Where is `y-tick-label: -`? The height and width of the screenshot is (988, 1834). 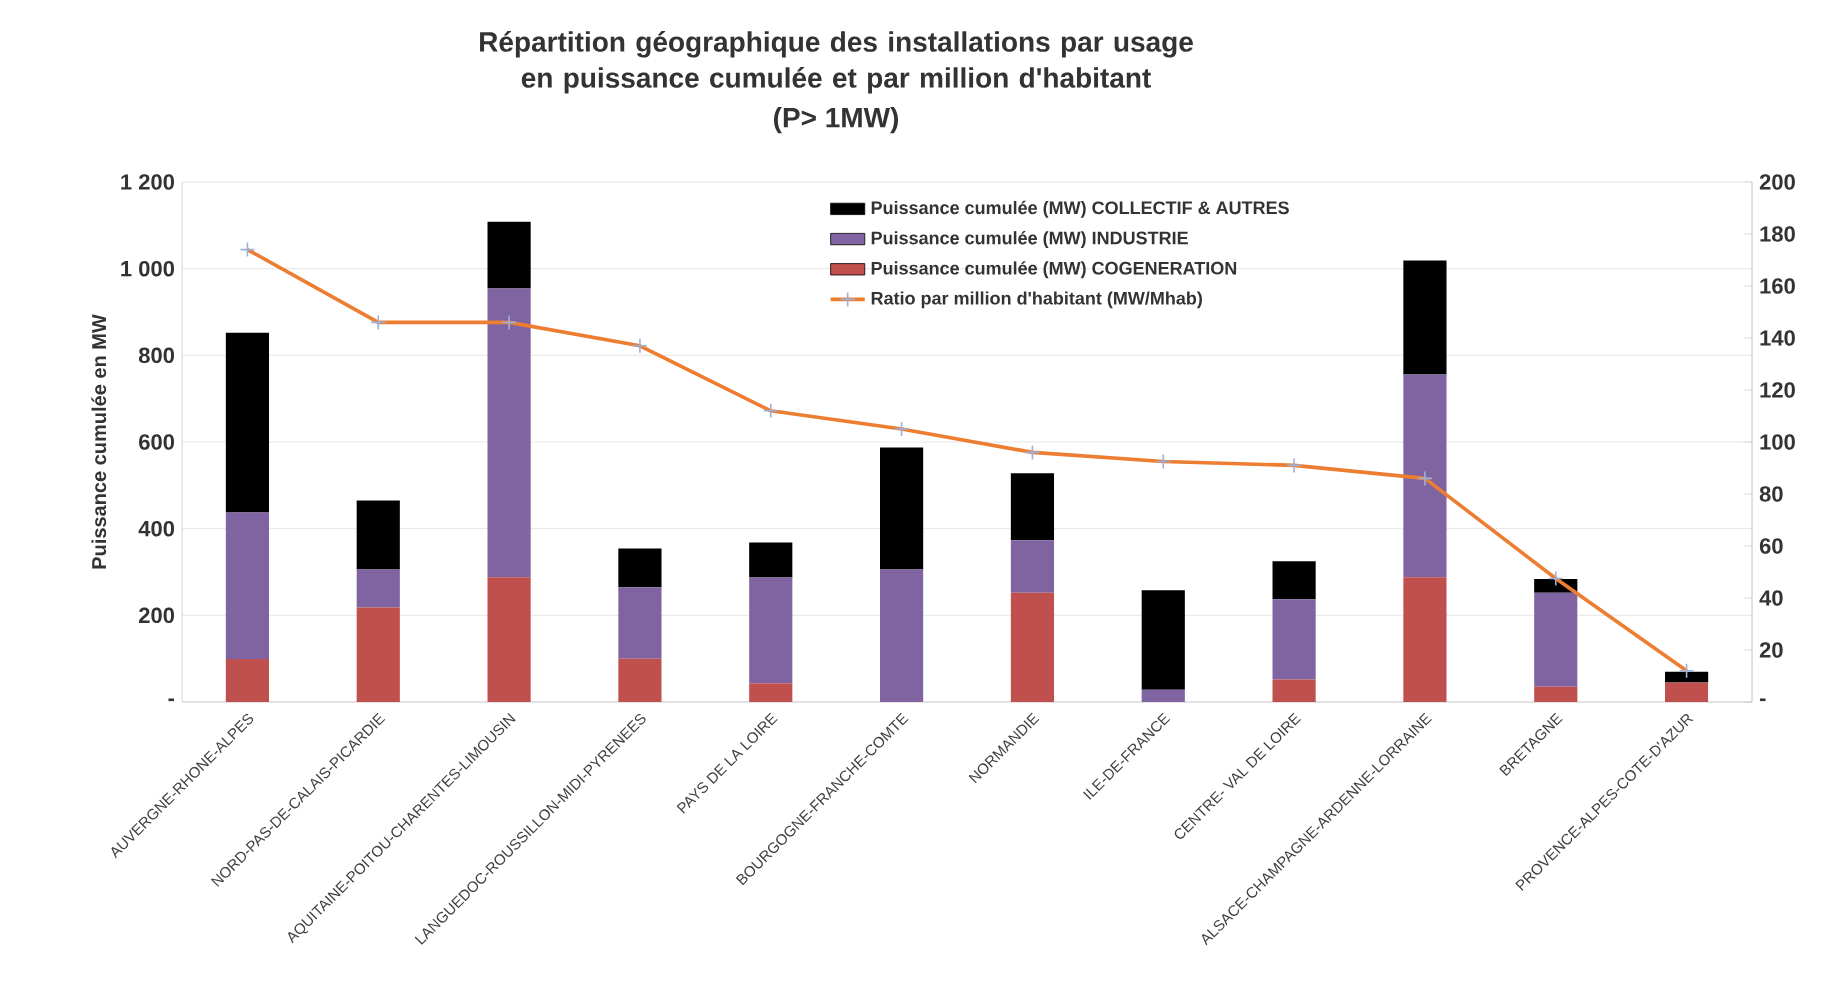 y-tick-label: - is located at coordinates (171, 700).